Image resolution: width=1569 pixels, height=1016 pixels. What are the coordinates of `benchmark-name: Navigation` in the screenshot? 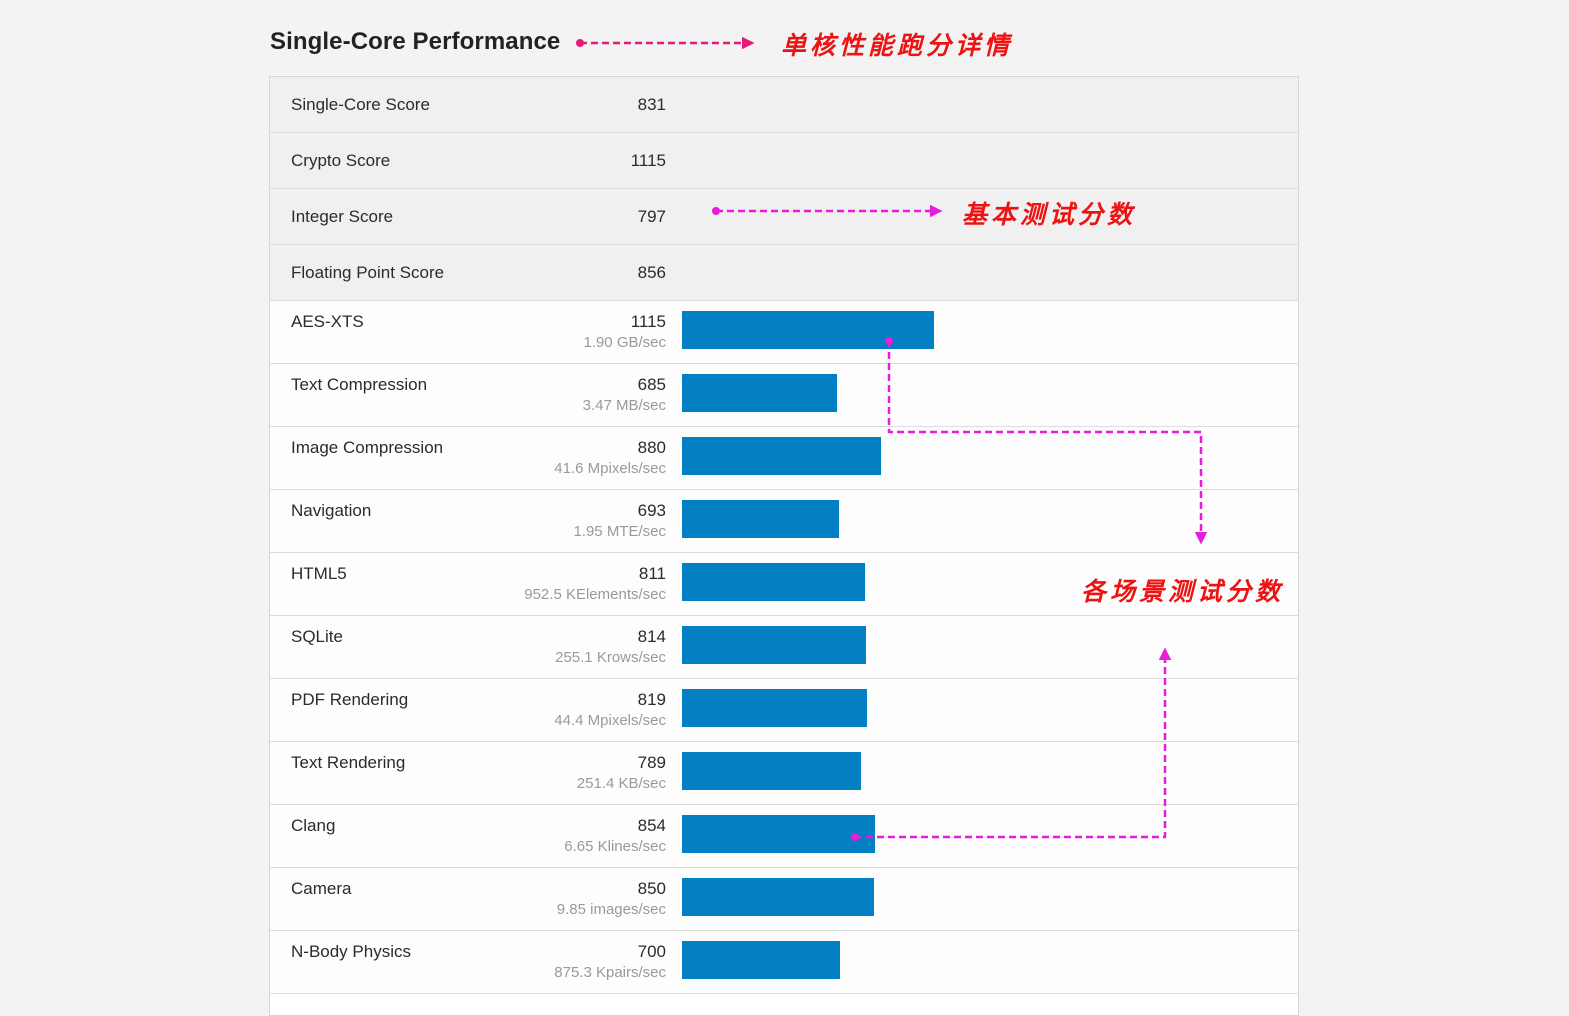 It's located at (331, 510).